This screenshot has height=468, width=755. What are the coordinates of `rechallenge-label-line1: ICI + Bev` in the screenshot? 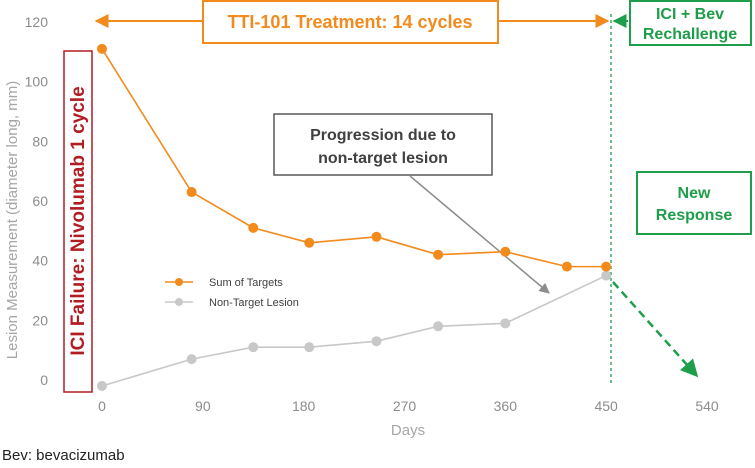 It's located at (690, 14).